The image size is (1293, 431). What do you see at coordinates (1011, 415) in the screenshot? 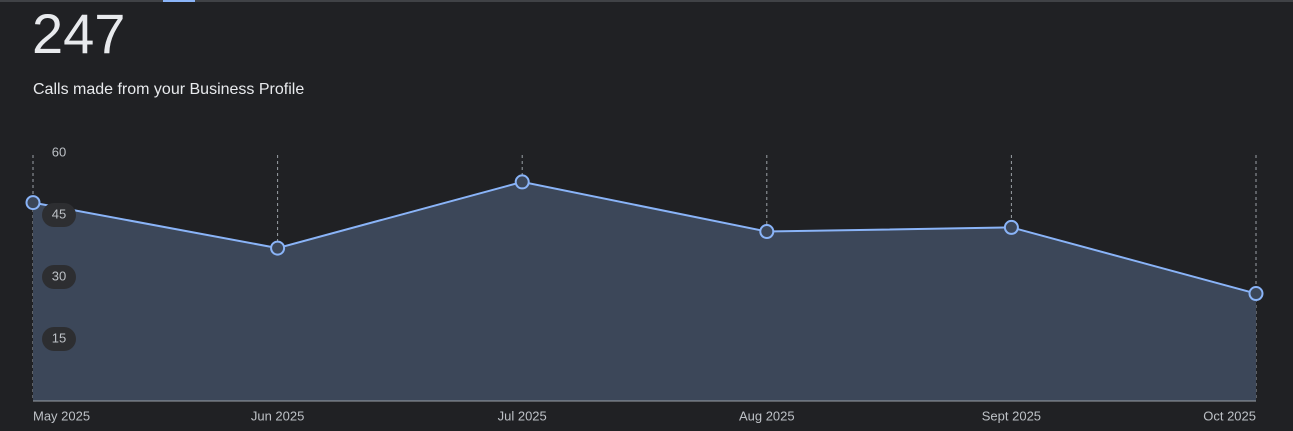
I see `x-tick-label: Sept 2025` at bounding box center [1011, 415].